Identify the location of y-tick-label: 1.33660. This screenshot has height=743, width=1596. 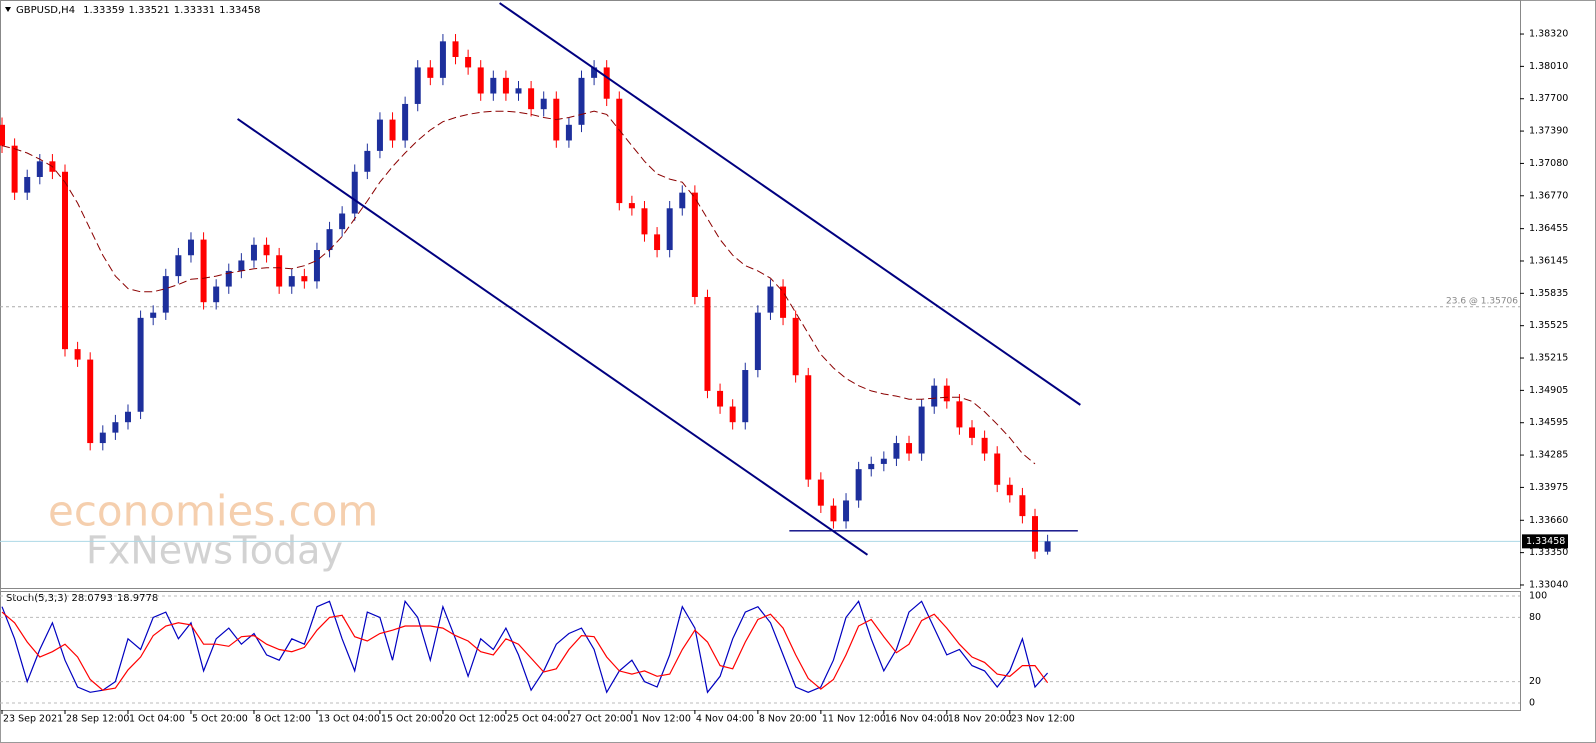
(1548, 520).